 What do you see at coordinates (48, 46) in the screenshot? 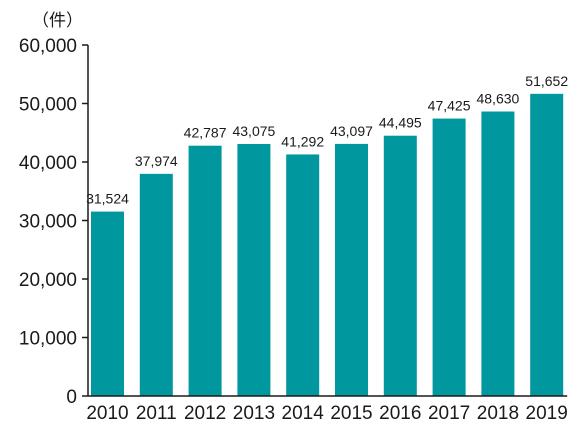
I see `y-tick-label: 60,000` at bounding box center [48, 46].